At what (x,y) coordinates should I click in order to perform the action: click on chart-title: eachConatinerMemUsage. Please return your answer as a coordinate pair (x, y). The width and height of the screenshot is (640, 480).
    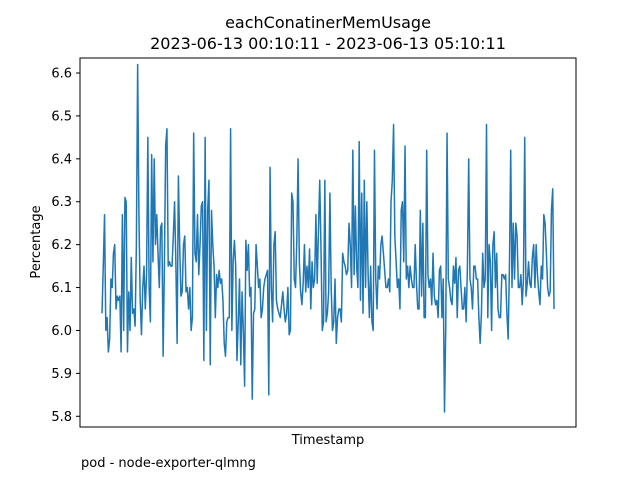
    Looking at the image, I should click on (328, 22).